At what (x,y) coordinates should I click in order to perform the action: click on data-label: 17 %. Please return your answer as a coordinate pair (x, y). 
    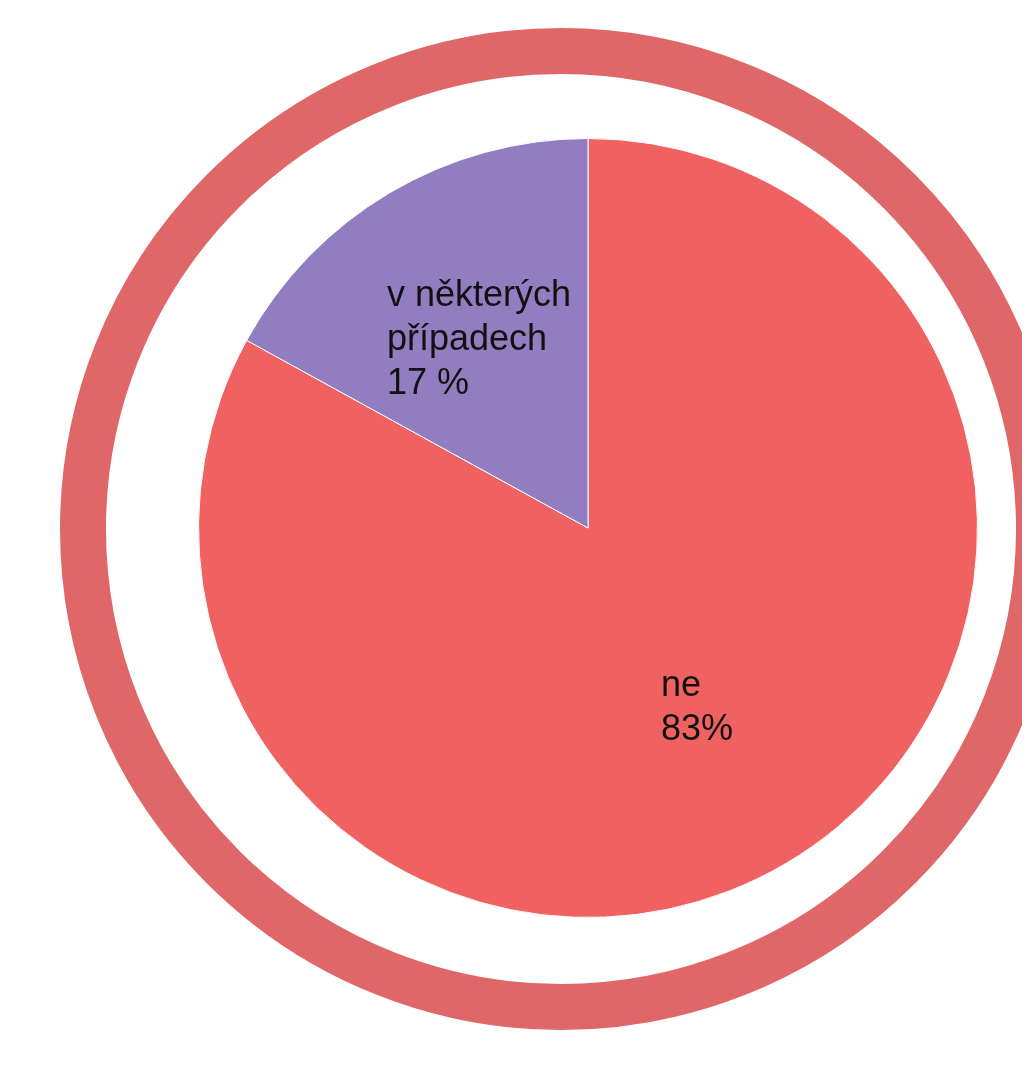
    Looking at the image, I should click on (427, 381).